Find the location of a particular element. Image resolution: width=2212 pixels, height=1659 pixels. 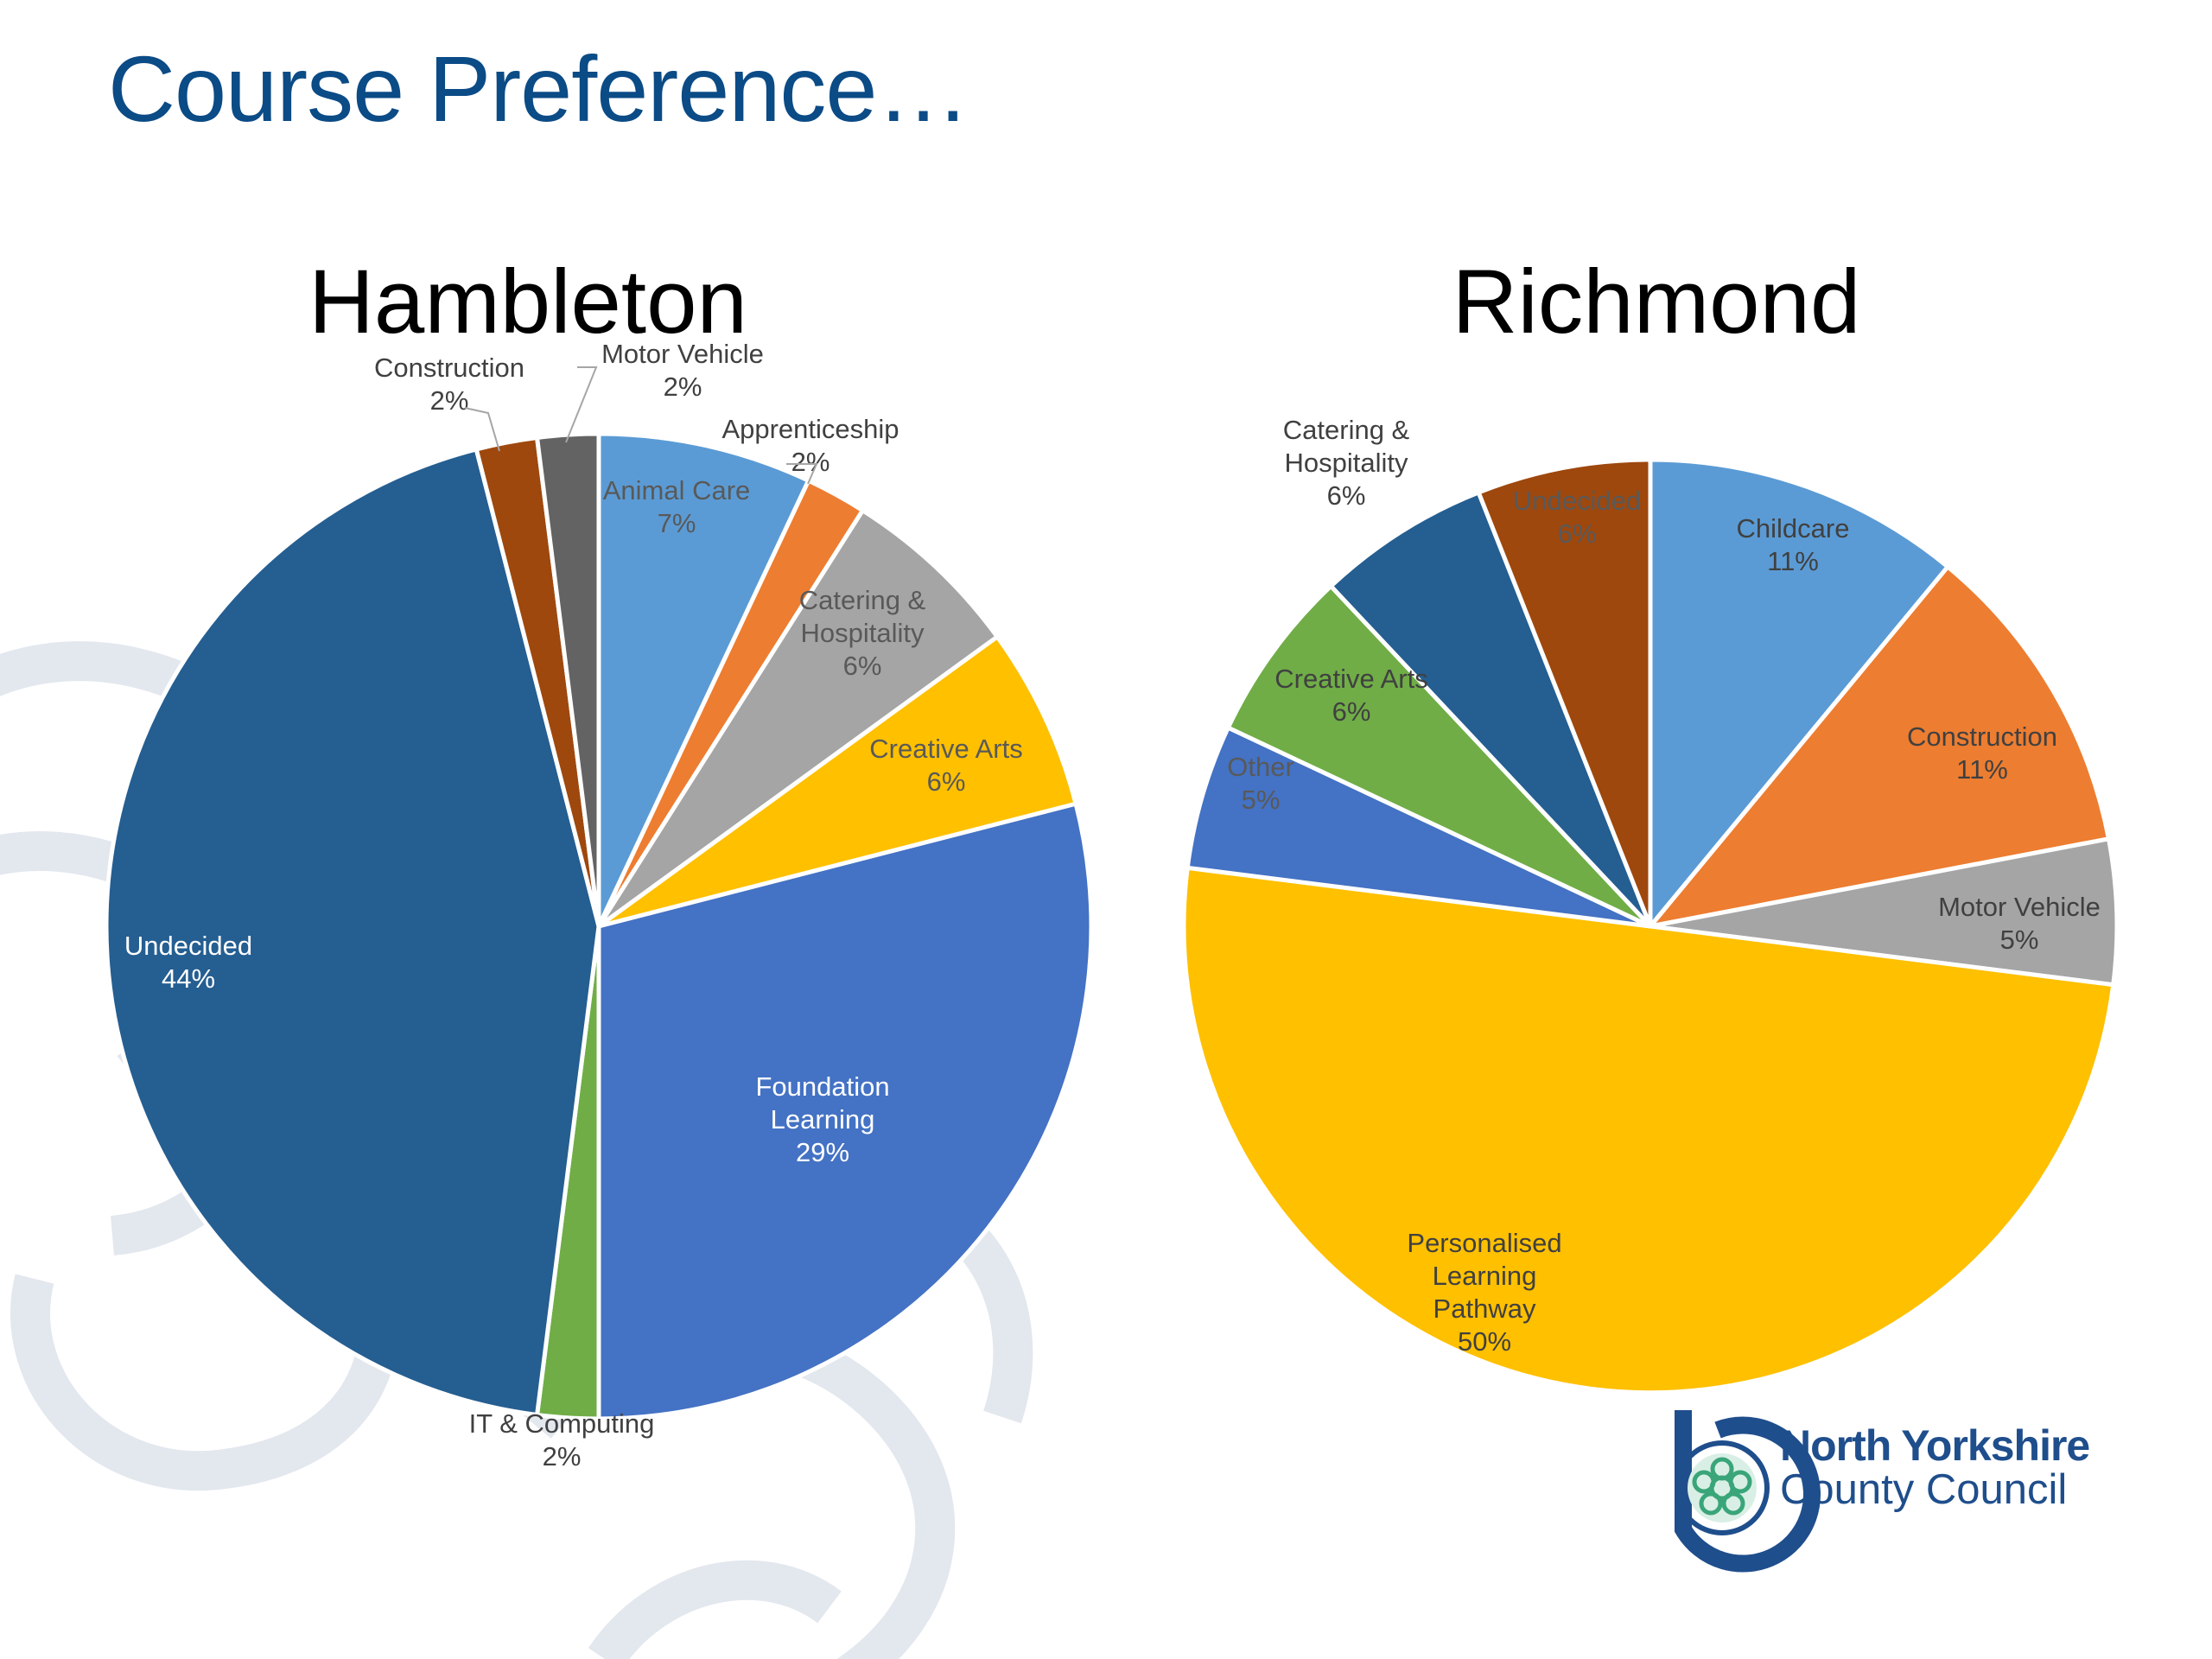

hambleton-chart-title: Hambleton is located at coordinates (527, 302).